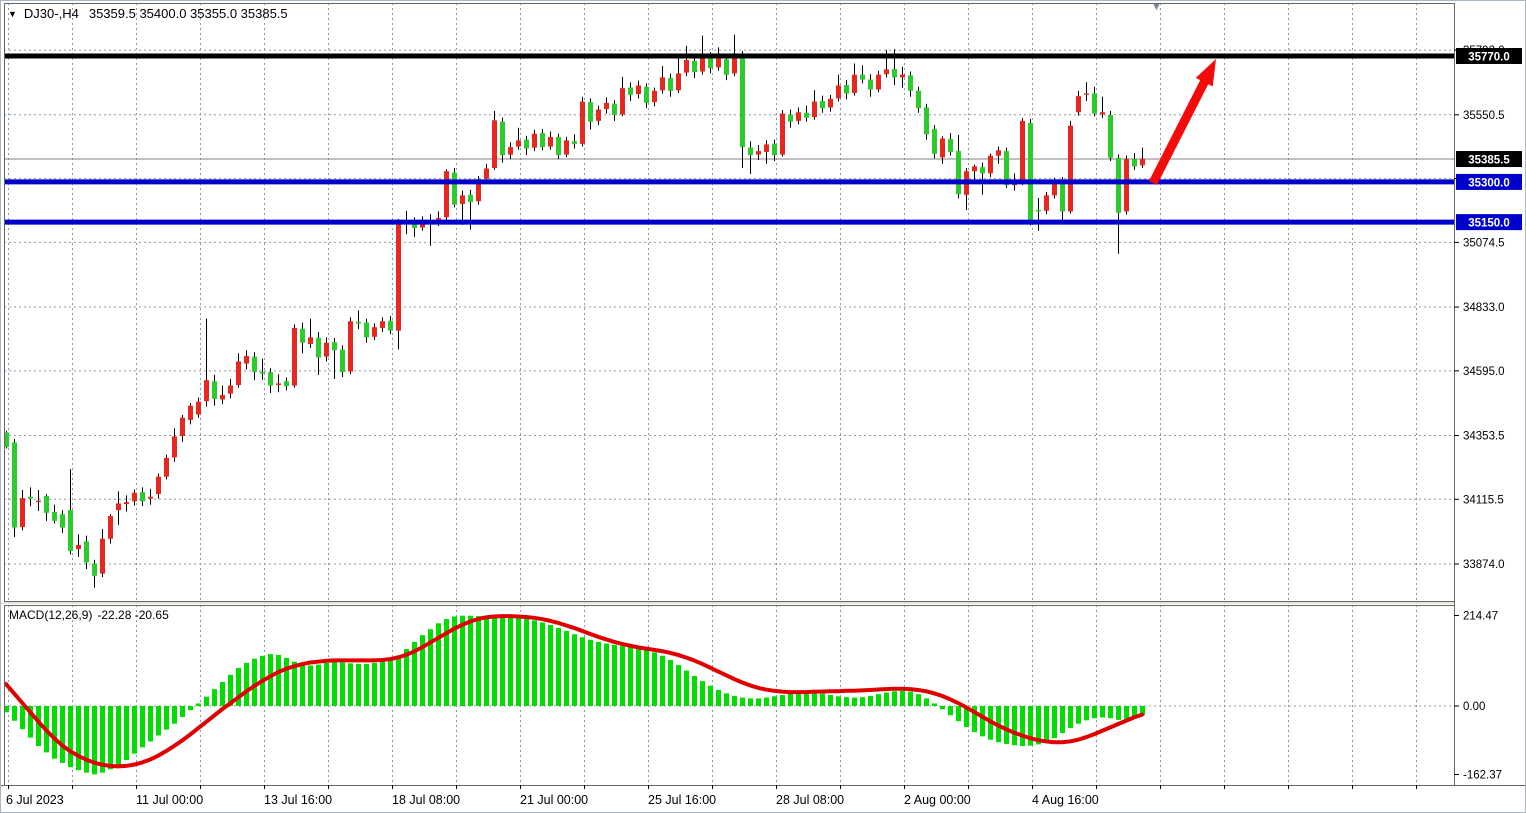 Image resolution: width=1526 pixels, height=813 pixels. I want to click on time-tick-label: 2 Aug 00:00, so click(937, 800).